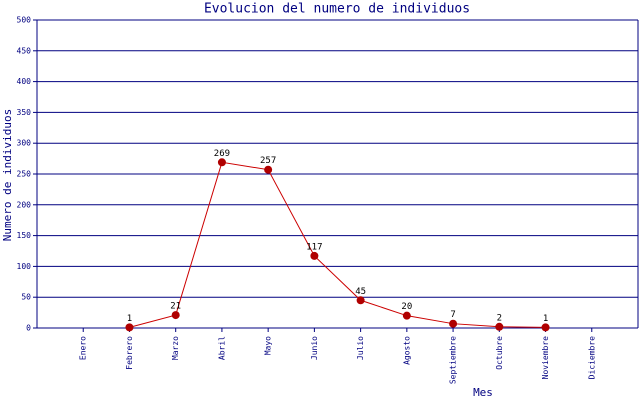 Image resolution: width=640 pixels, height=400 pixels. Describe the element at coordinates (24, 174) in the screenshot. I see `y-tick-label: 250` at that location.